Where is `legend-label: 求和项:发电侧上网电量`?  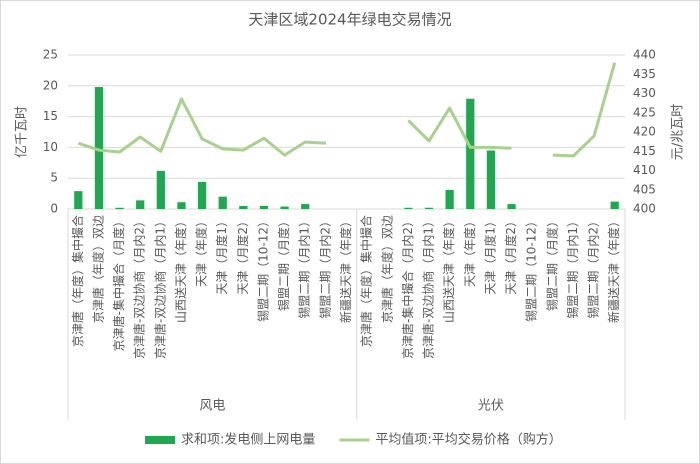
legend-label: 求和项:发电侧上网电量 is located at coordinates (248, 440).